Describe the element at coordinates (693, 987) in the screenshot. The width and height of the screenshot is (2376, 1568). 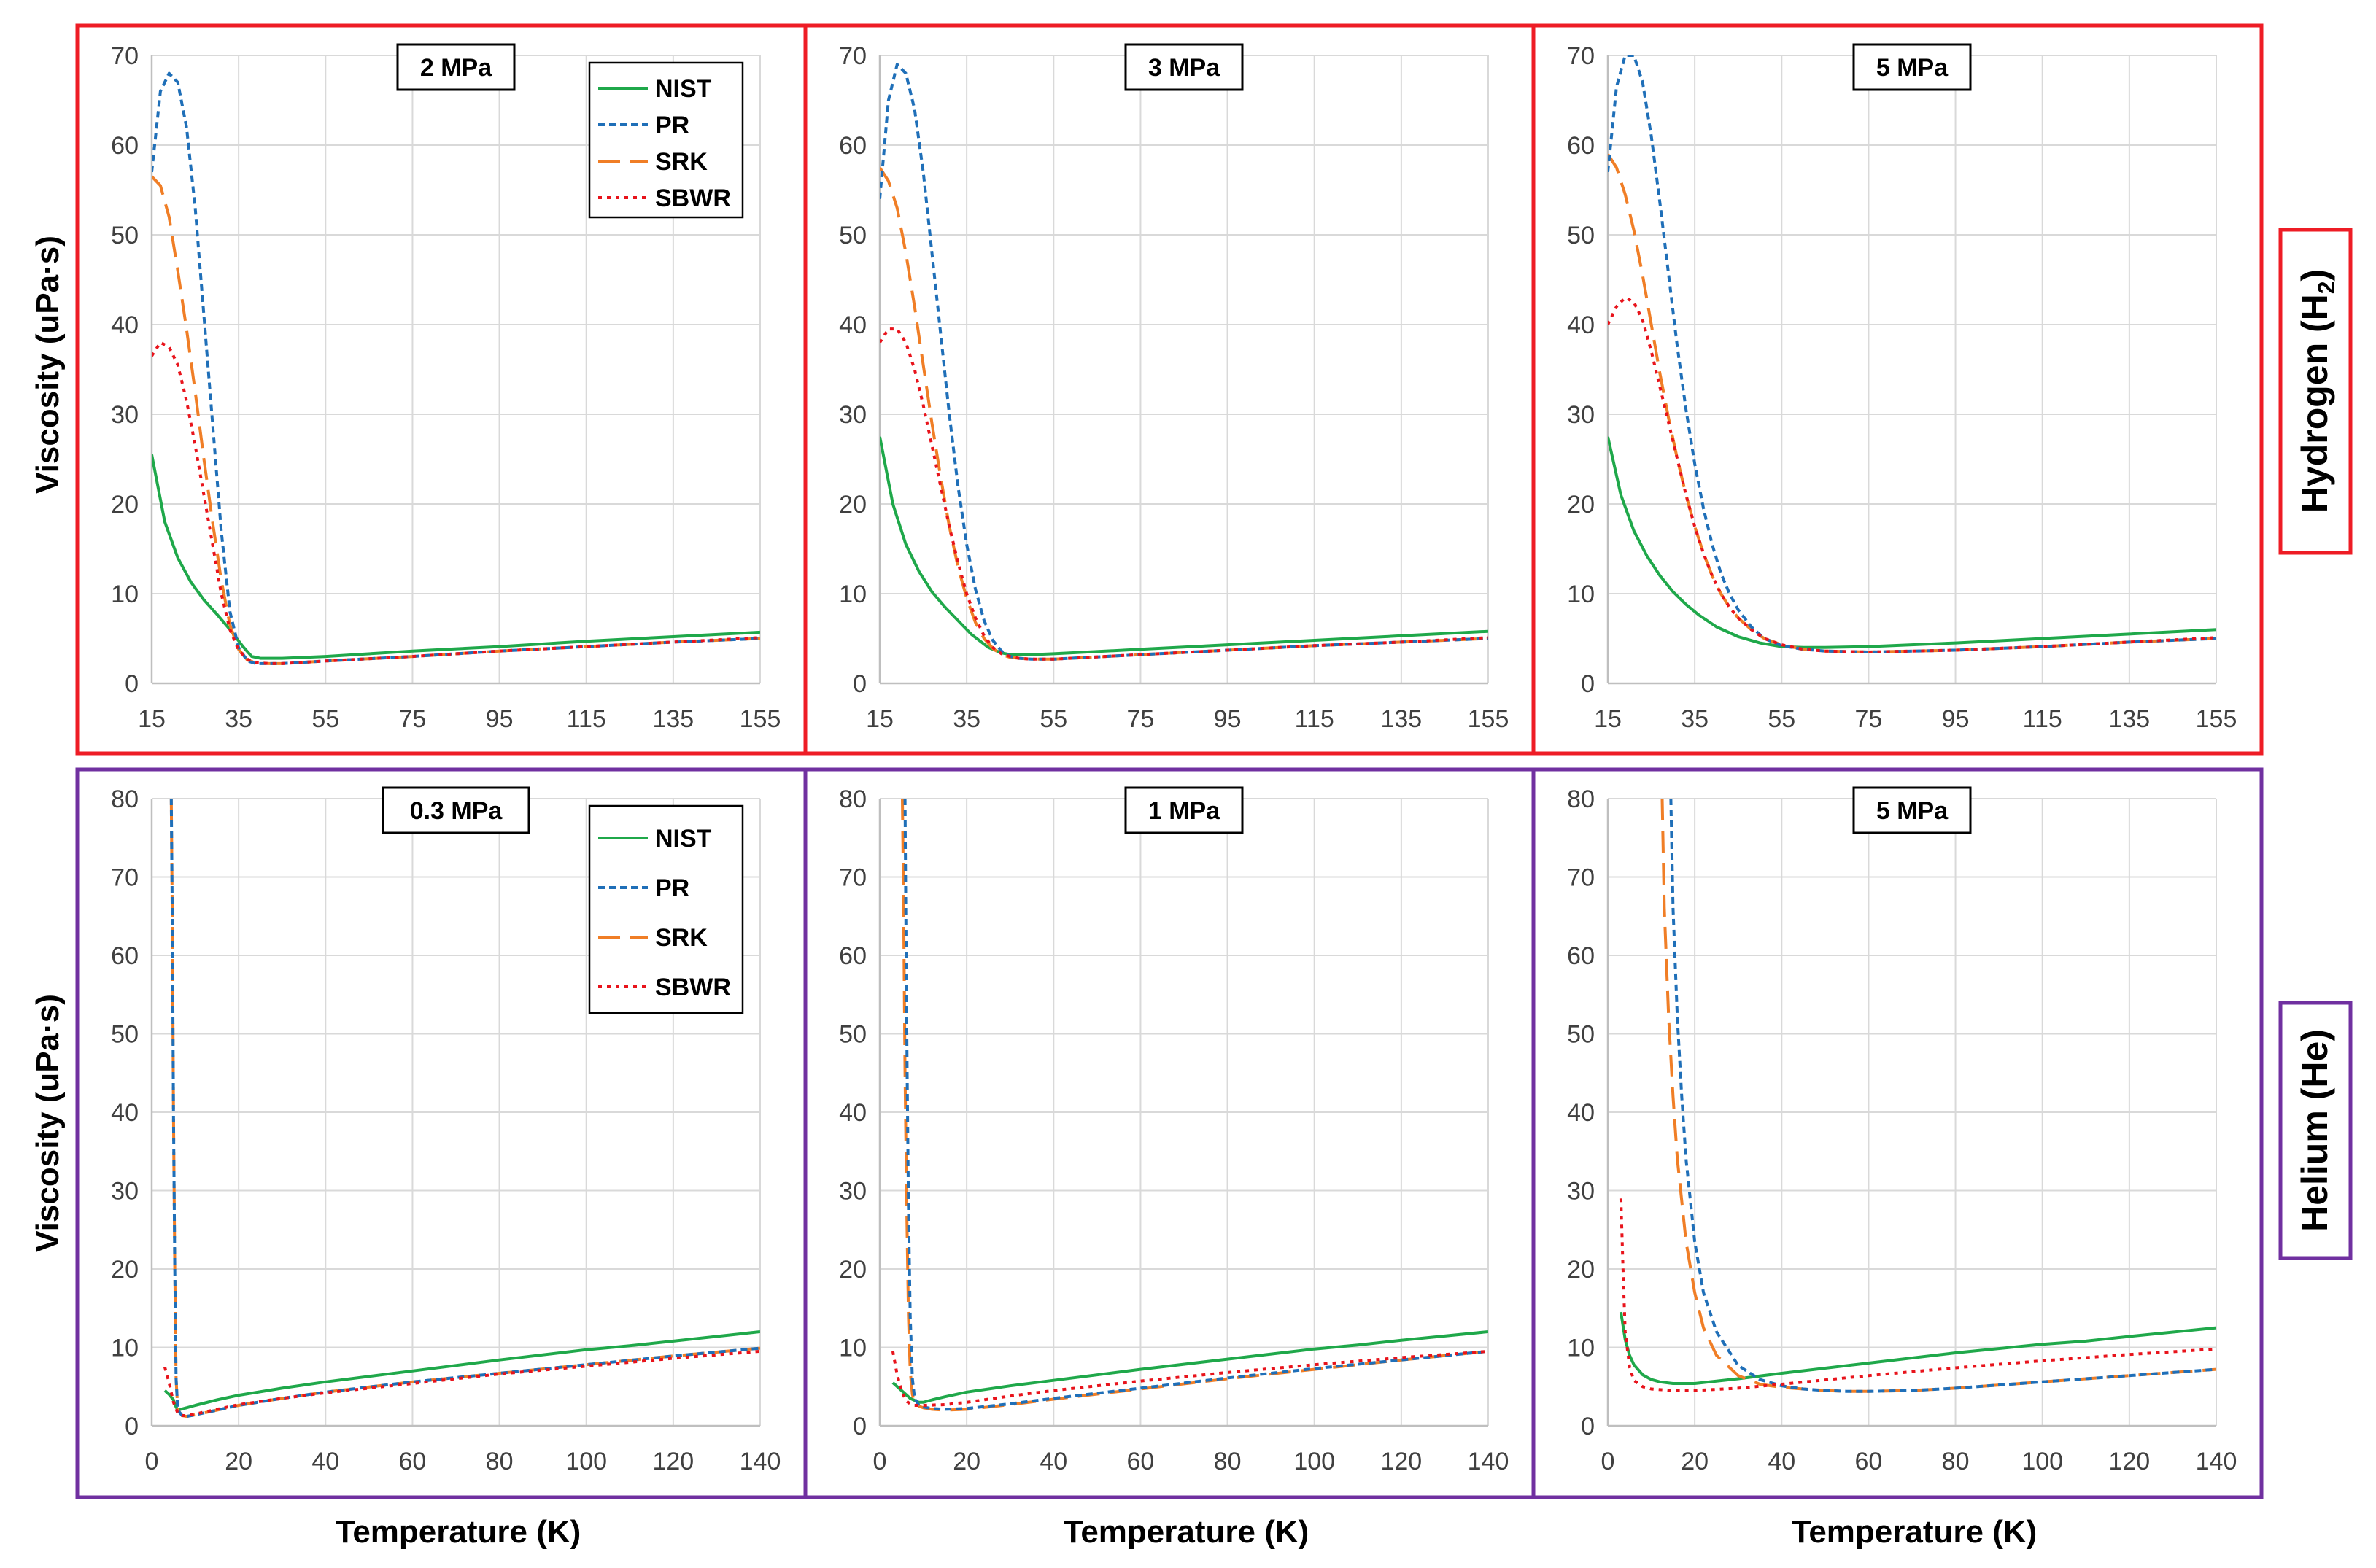
I see `legend-label-sbwr: SBWR` at that location.